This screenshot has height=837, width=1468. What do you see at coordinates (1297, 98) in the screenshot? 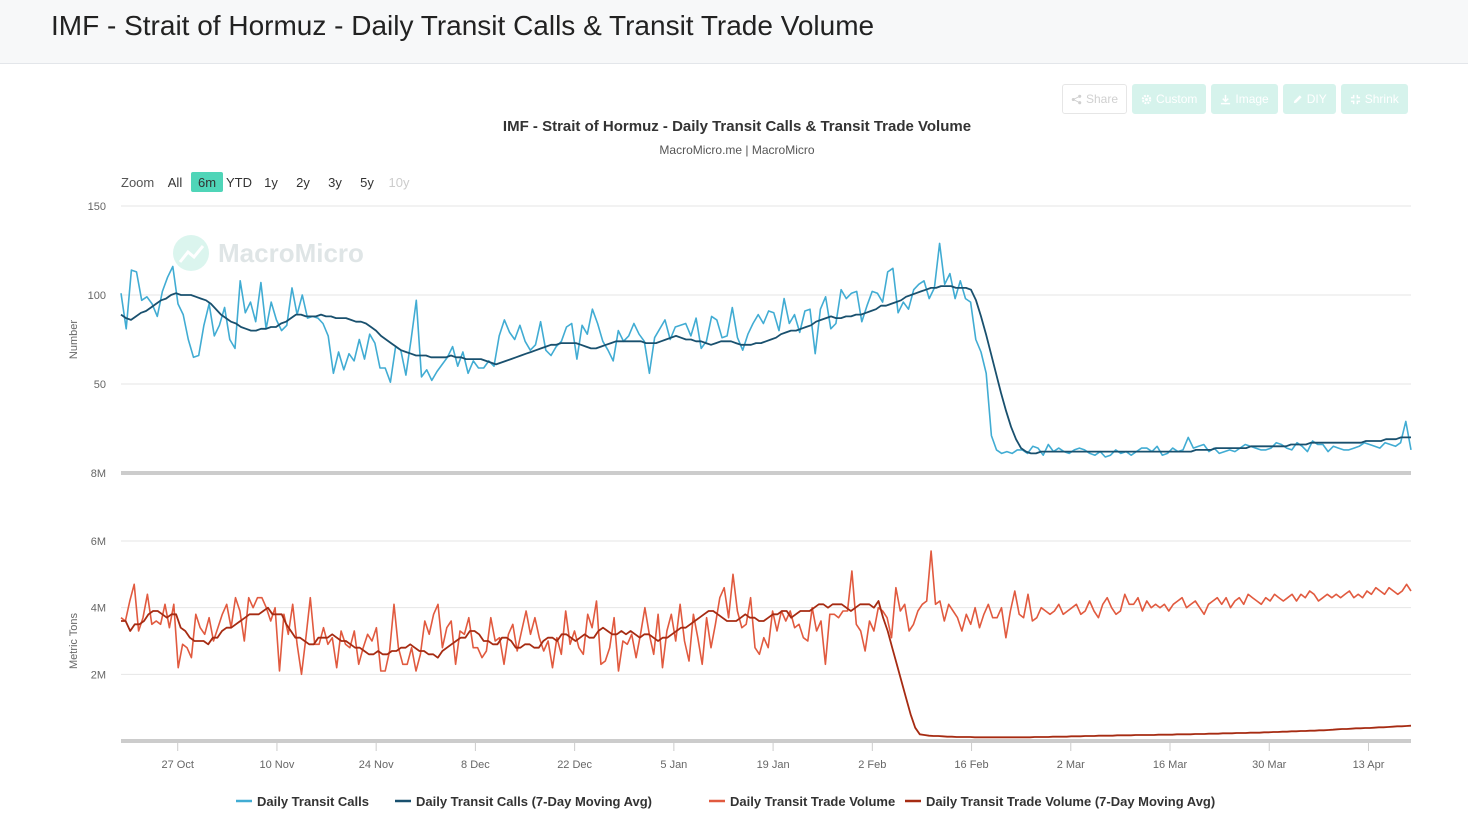
I see `pencil-icon` at bounding box center [1297, 98].